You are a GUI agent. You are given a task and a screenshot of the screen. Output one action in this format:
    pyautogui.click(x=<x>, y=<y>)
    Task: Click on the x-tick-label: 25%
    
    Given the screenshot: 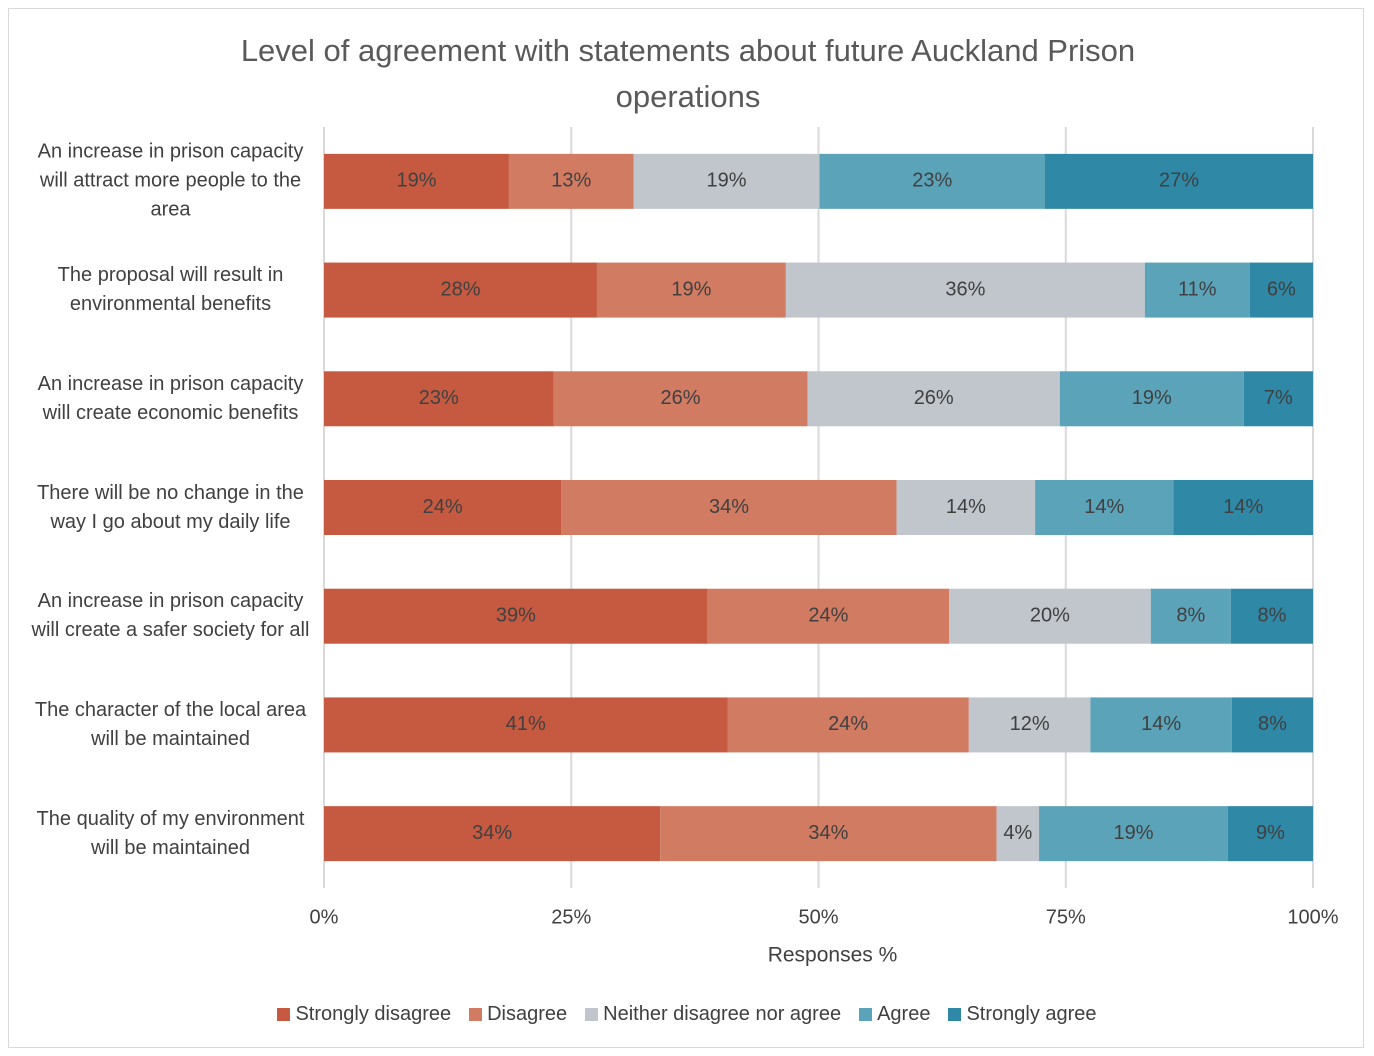 What is the action you would take?
    pyautogui.click(x=571, y=917)
    